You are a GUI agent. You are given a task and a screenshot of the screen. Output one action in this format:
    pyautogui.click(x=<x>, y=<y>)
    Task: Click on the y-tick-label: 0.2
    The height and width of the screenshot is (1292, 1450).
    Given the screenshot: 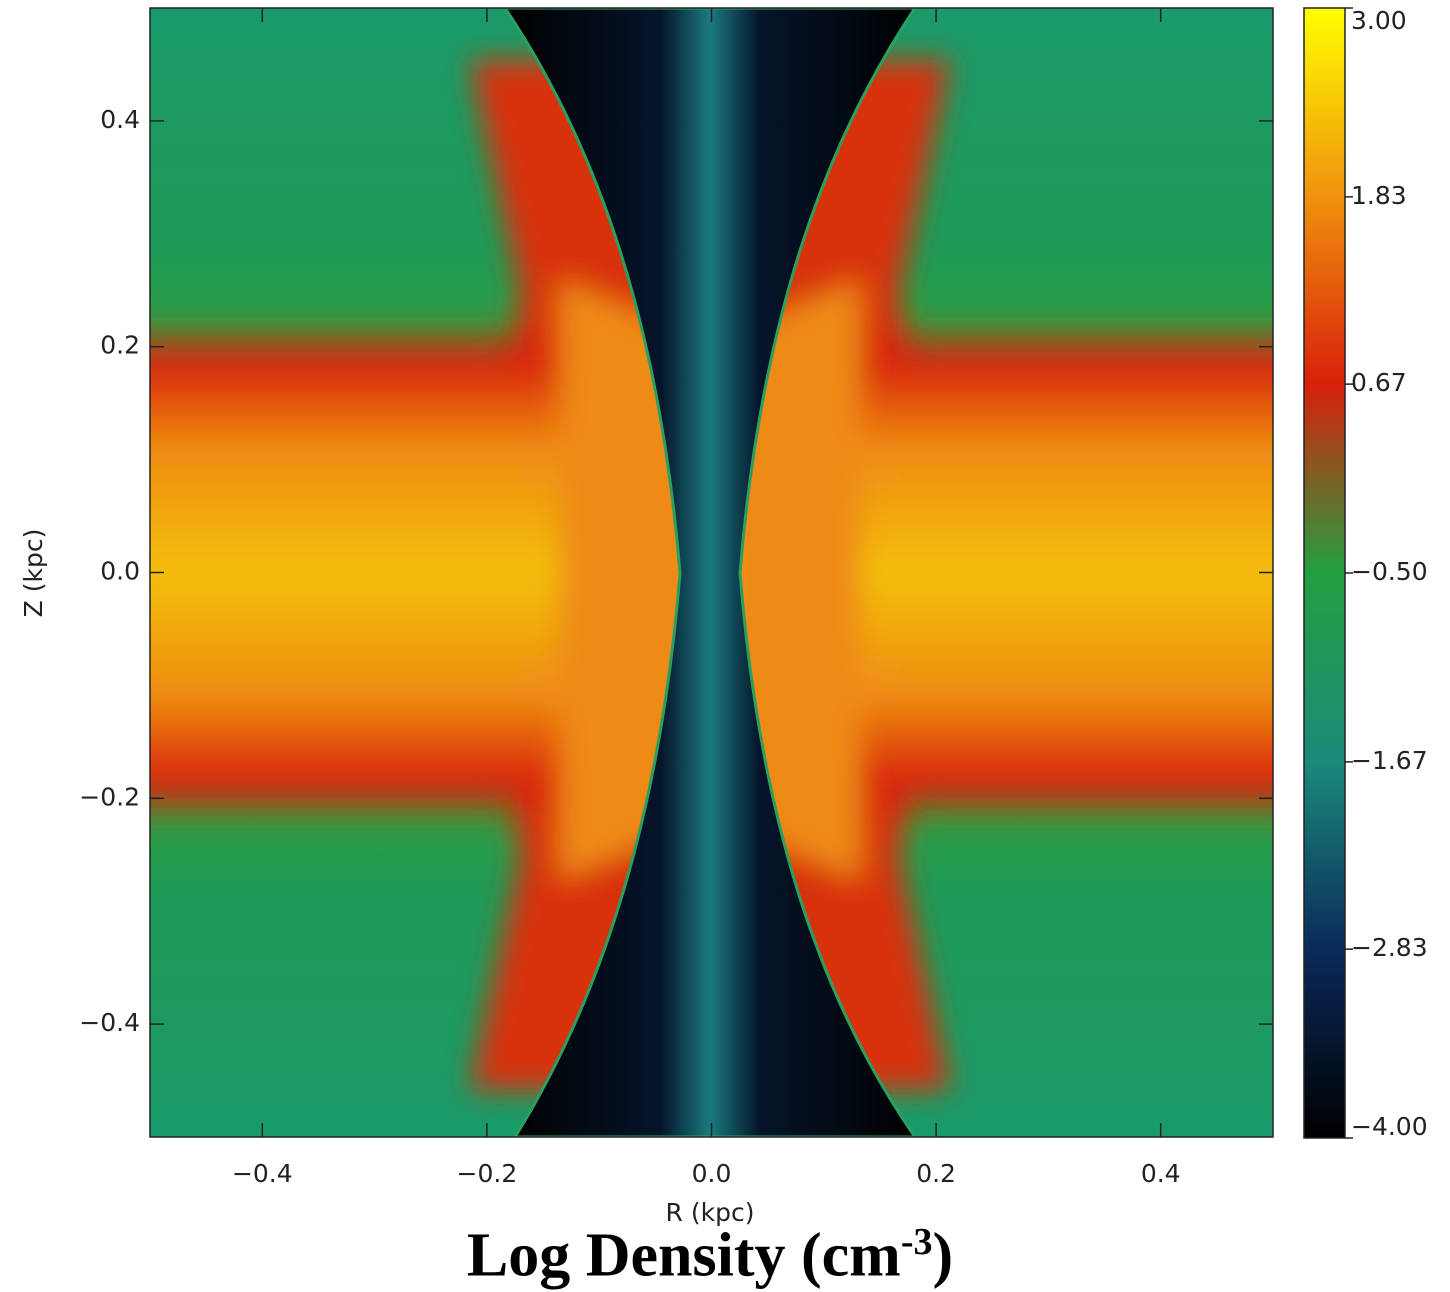 What is the action you would take?
    pyautogui.click(x=120, y=345)
    